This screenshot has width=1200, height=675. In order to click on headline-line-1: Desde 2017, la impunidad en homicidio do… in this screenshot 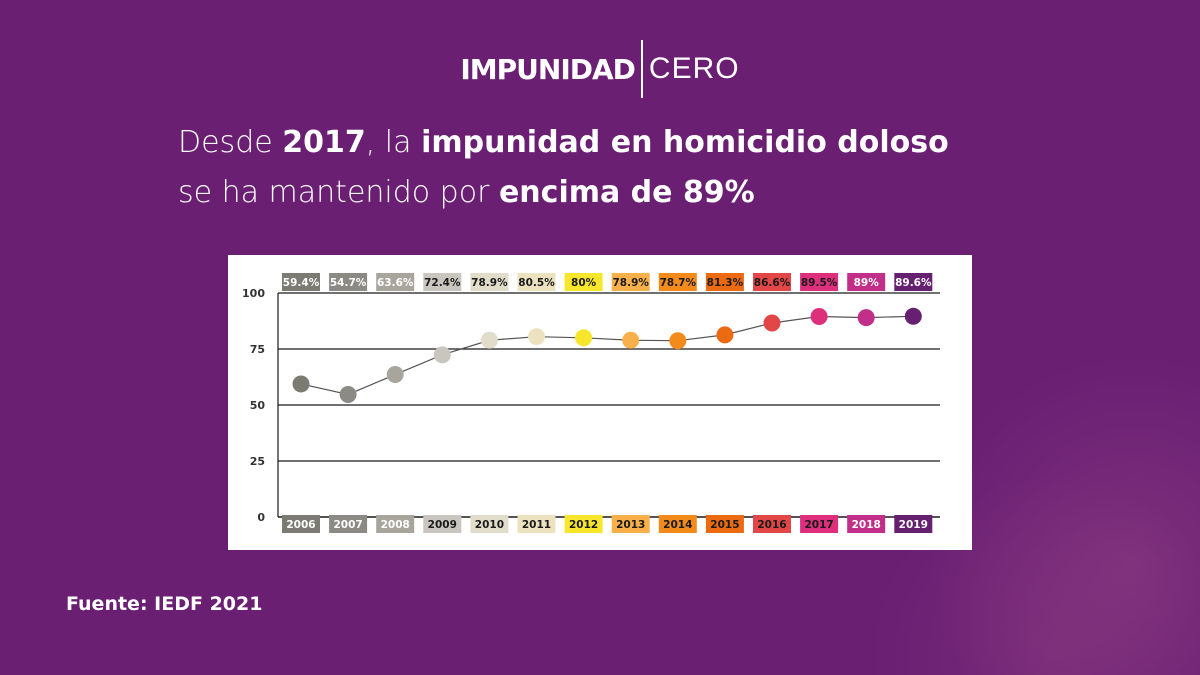, I will do `click(628, 143)`.